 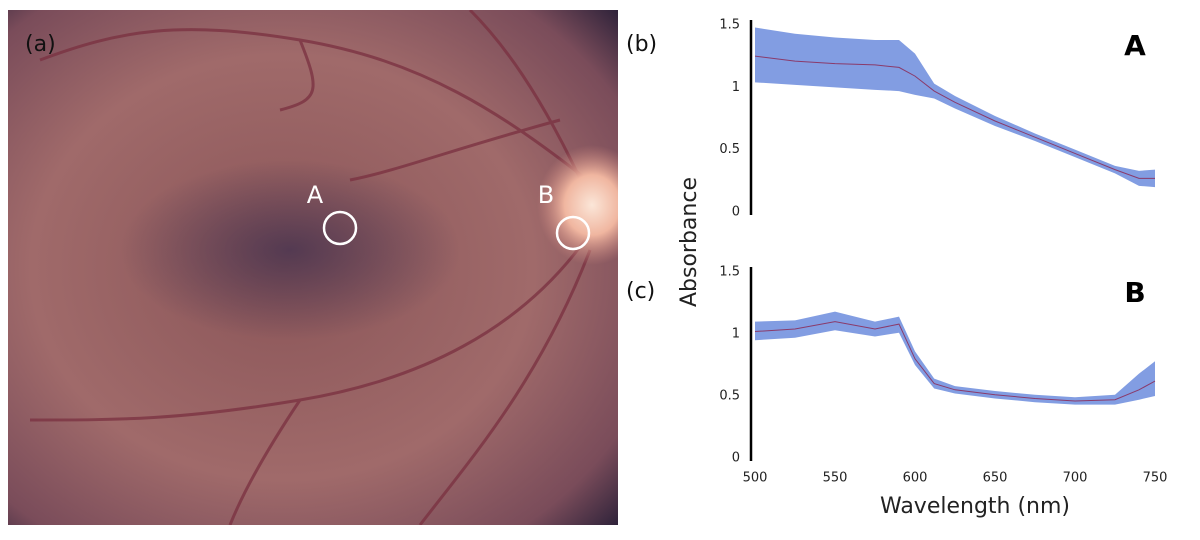 I want to click on x-tick-label: 500, so click(x=755, y=478).